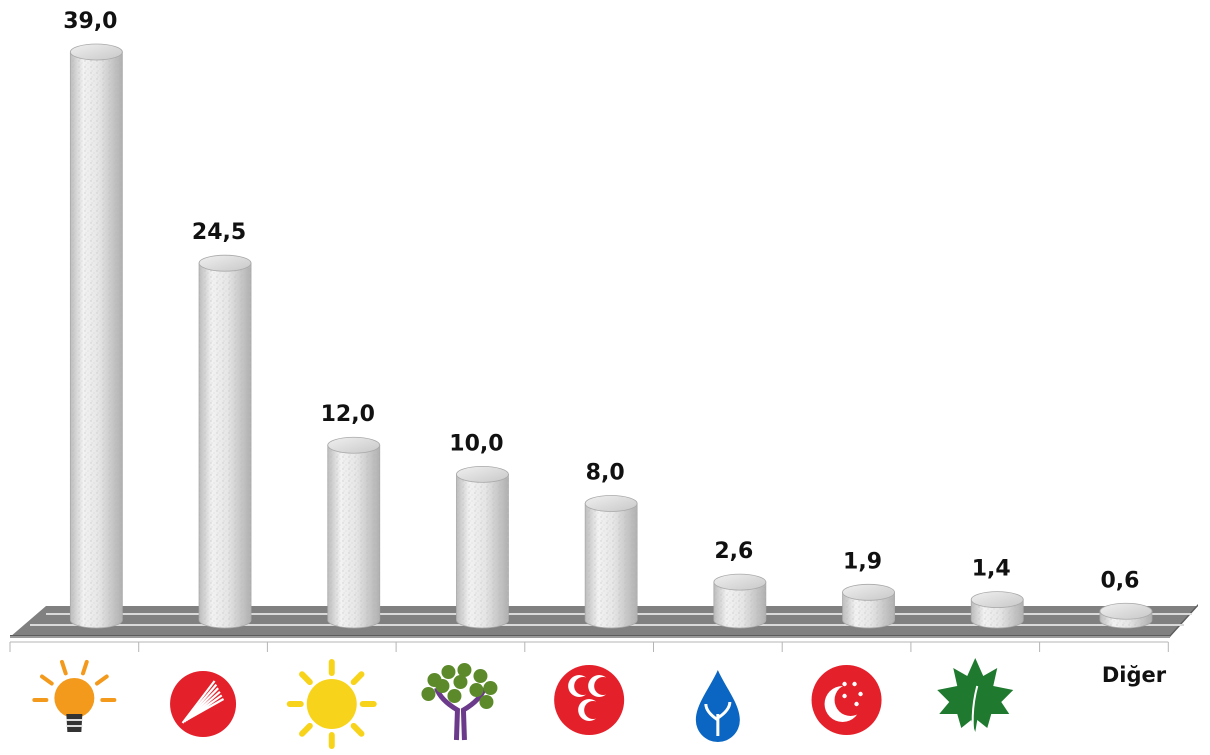 The image size is (1210, 755). What do you see at coordinates (862, 561) in the screenshot?
I see `data-label: 1,9` at bounding box center [862, 561].